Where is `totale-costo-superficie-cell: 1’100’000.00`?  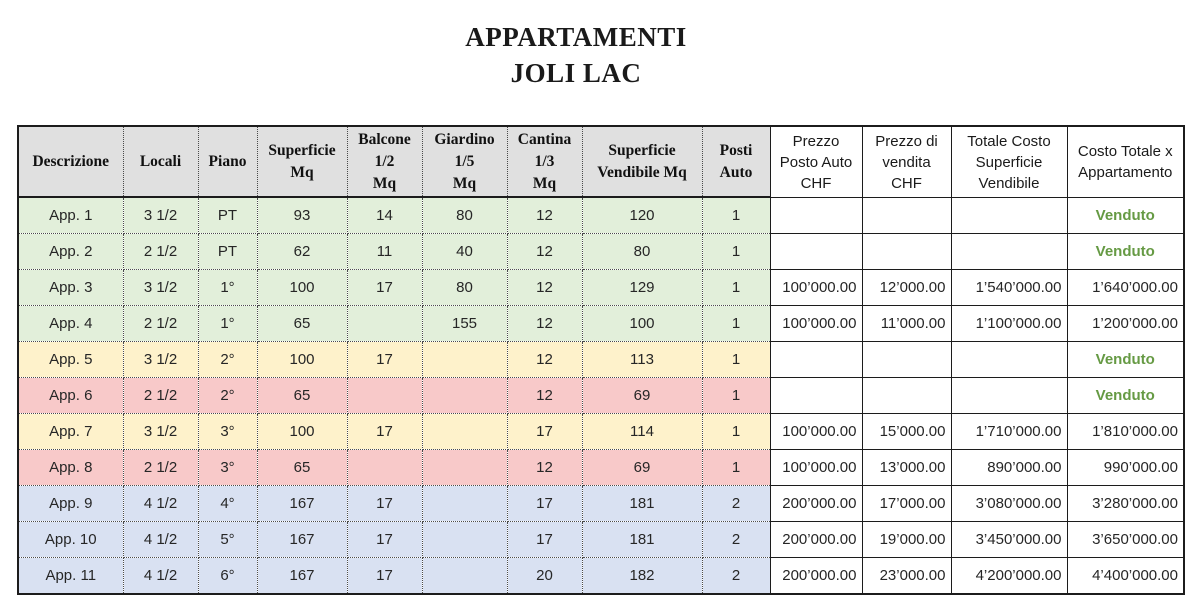 totale-costo-superficie-cell: 1’100’000.00 is located at coordinates (1009, 324).